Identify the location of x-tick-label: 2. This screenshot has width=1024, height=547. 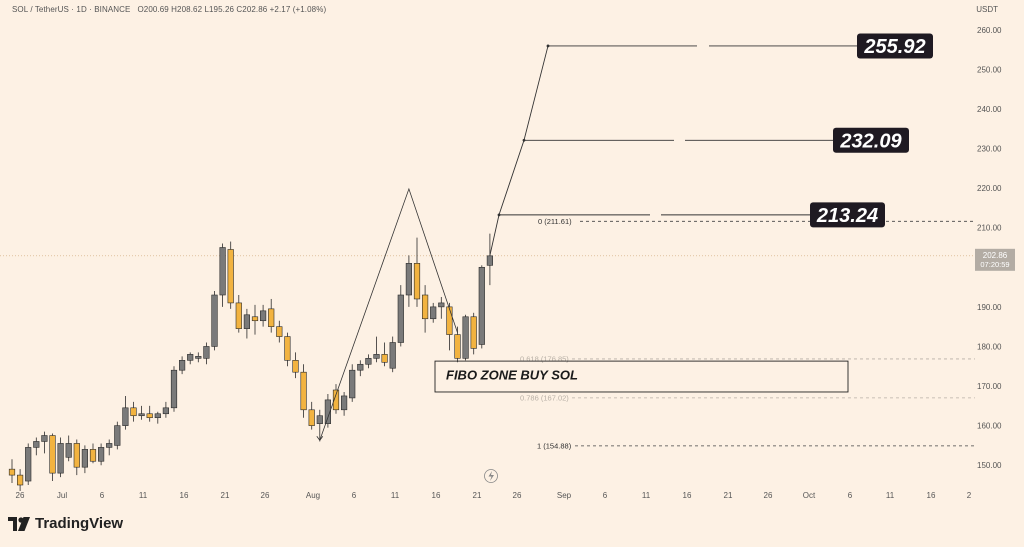
(969, 495).